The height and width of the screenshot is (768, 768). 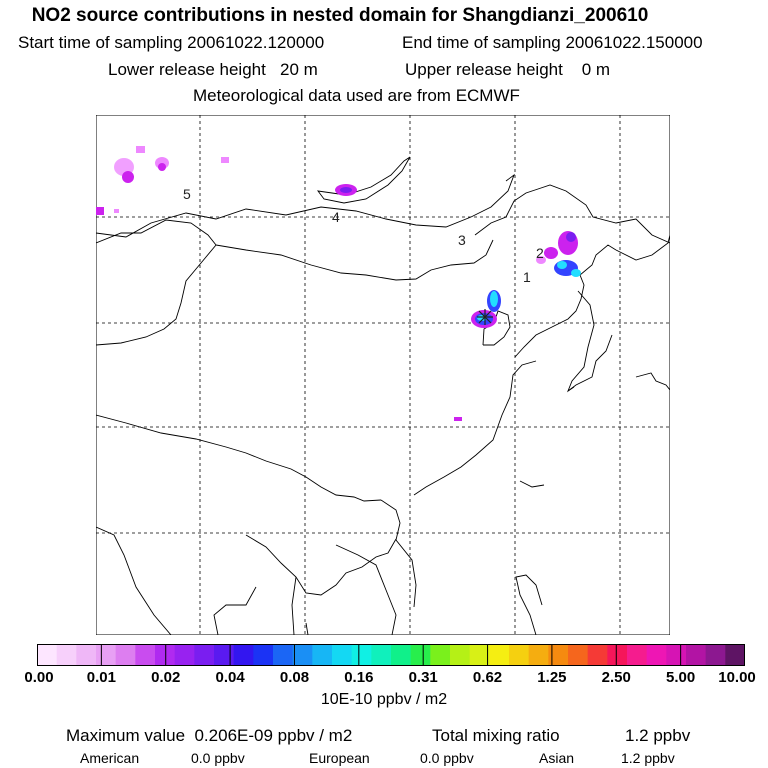 What do you see at coordinates (213, 69) in the screenshot?
I see `lower-release-label: Lower release height 20 m` at bounding box center [213, 69].